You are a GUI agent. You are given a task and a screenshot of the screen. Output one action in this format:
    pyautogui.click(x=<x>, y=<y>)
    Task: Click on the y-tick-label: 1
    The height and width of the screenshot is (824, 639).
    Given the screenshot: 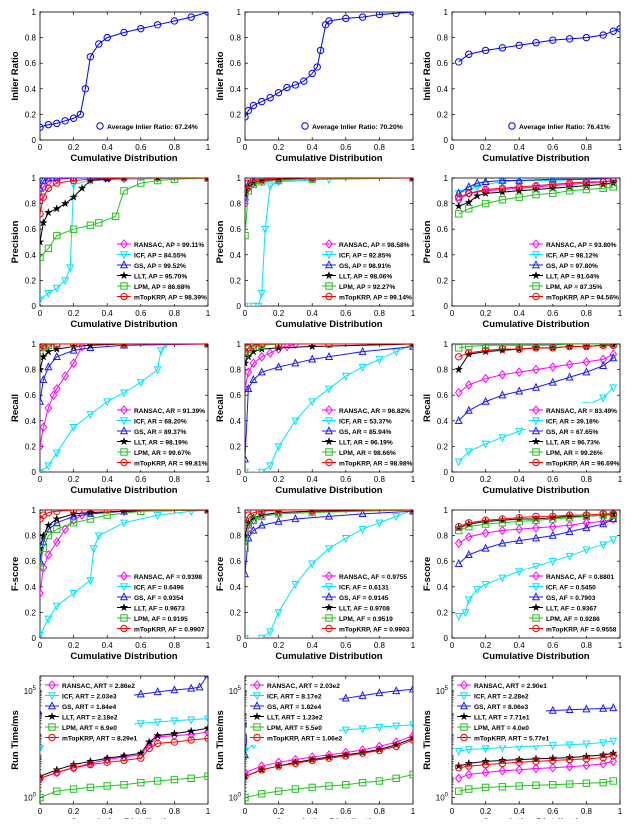 What is the action you would take?
    pyautogui.click(x=34, y=12)
    